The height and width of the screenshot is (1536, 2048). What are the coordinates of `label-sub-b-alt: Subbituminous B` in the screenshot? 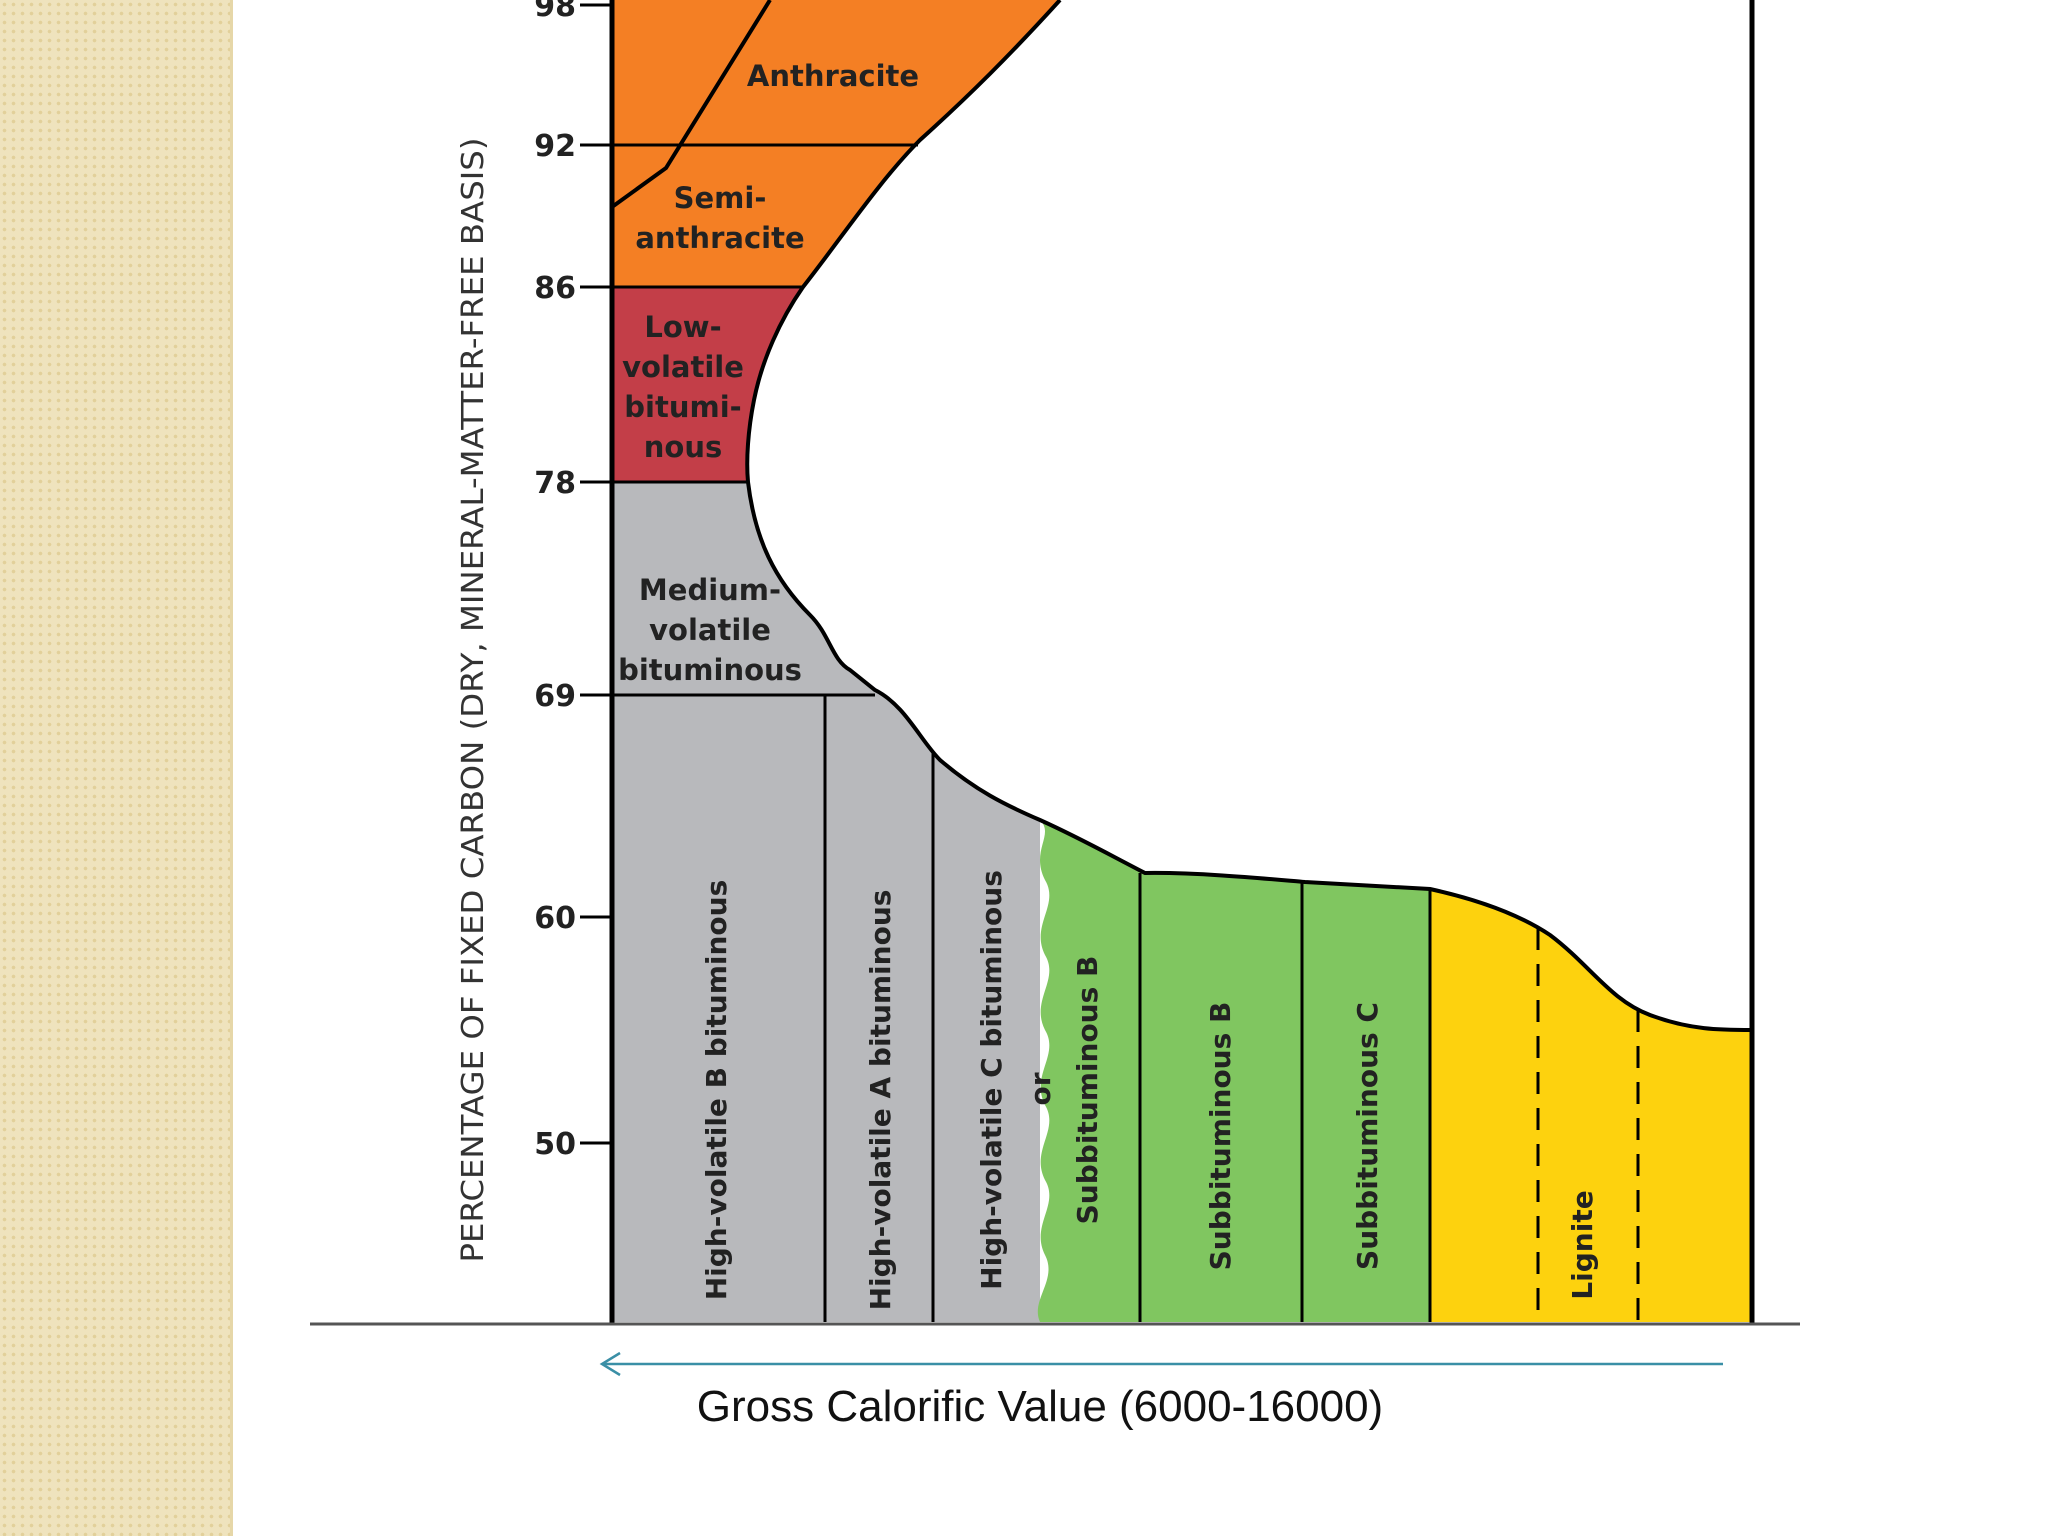 It's located at (1087, 1090).